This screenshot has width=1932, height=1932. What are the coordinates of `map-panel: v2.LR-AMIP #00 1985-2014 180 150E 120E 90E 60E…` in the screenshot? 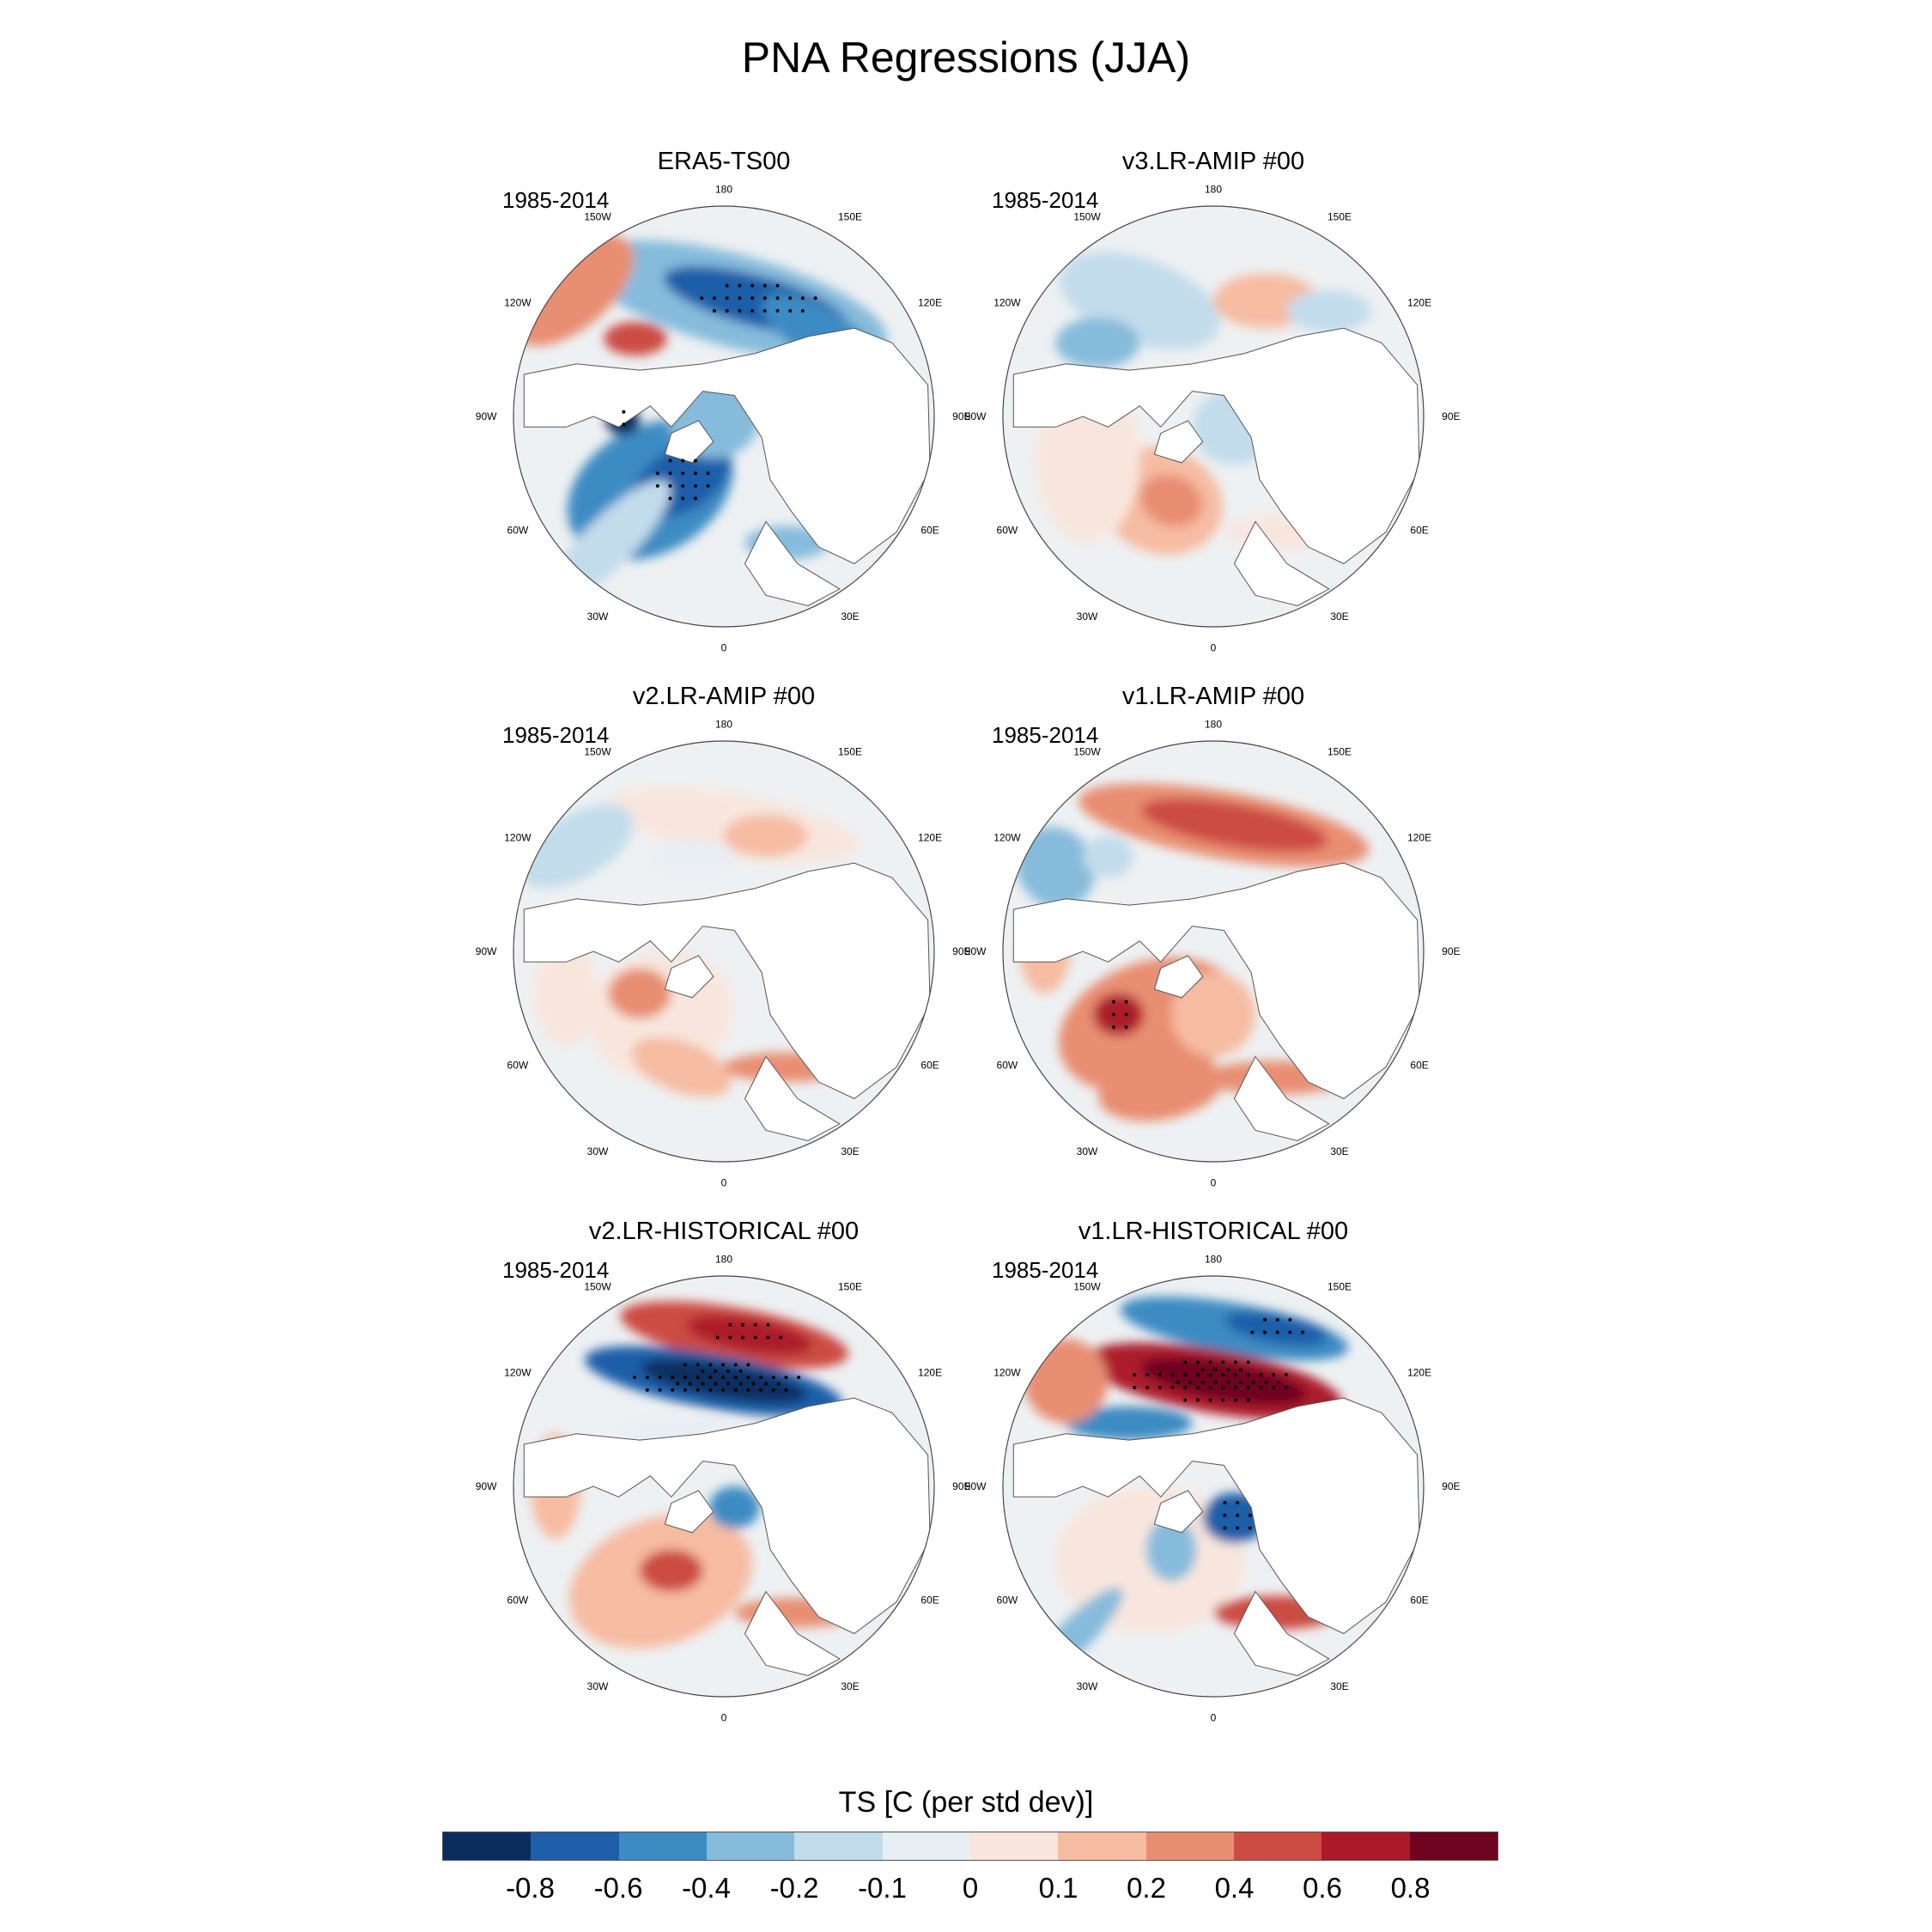 It's located at (724, 936).